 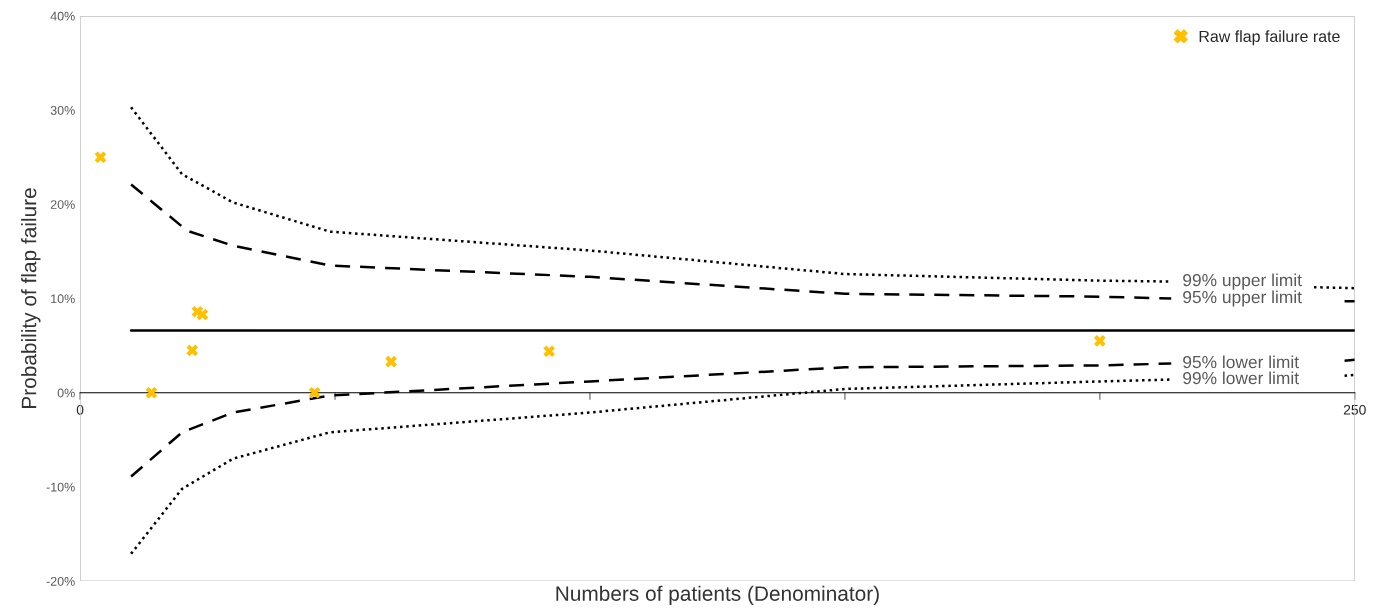 I want to click on x-tick-label: 250, so click(x=1354, y=409).